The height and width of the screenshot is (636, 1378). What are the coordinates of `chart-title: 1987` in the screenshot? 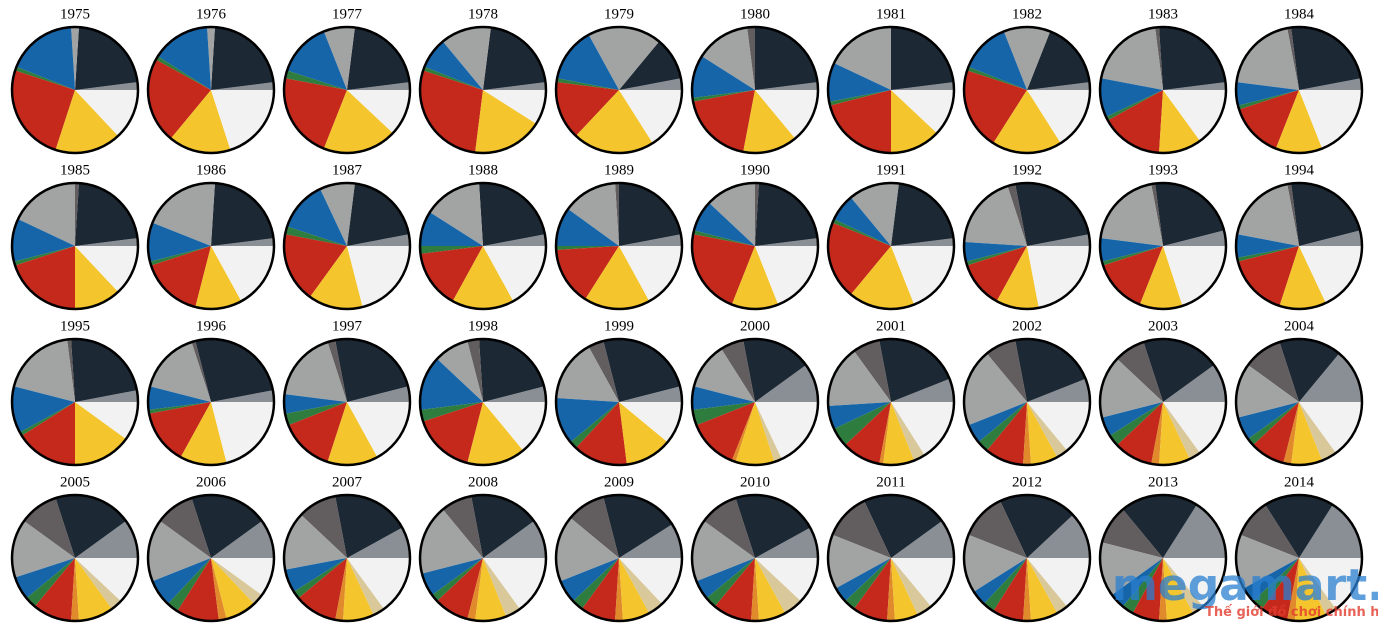 It's located at (347, 170).